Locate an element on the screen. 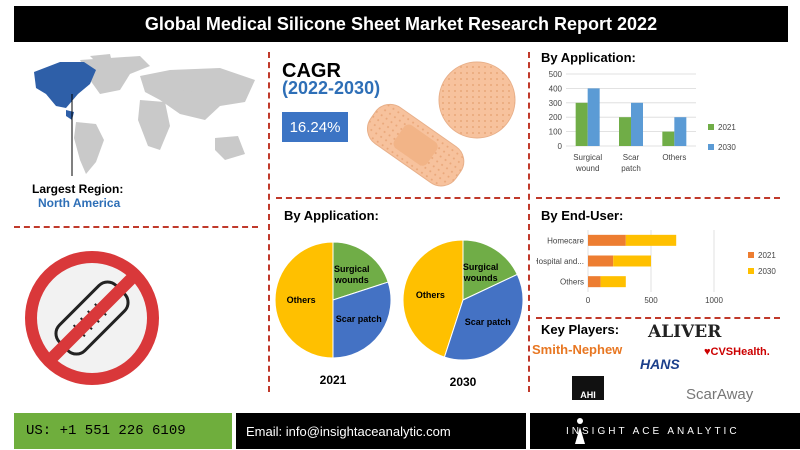 This screenshot has width=800, height=450. logo-hans: HANS is located at coordinates (660, 364).